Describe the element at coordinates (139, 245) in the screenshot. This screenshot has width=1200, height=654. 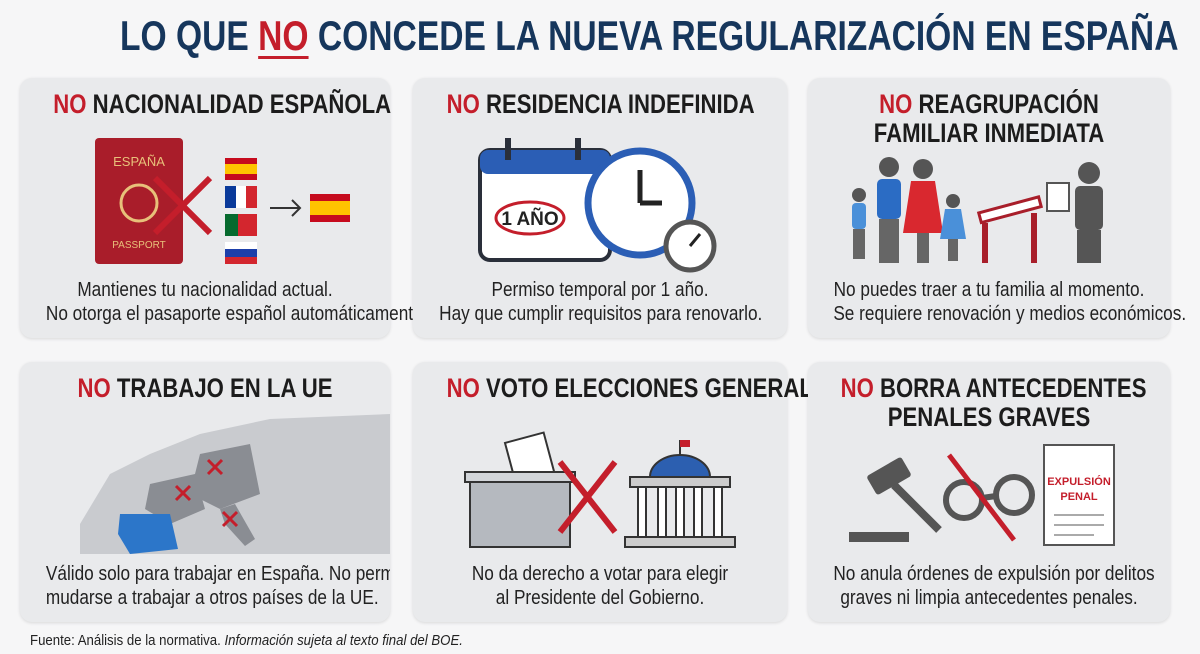
I see `svg-text: PASSPORT` at that location.